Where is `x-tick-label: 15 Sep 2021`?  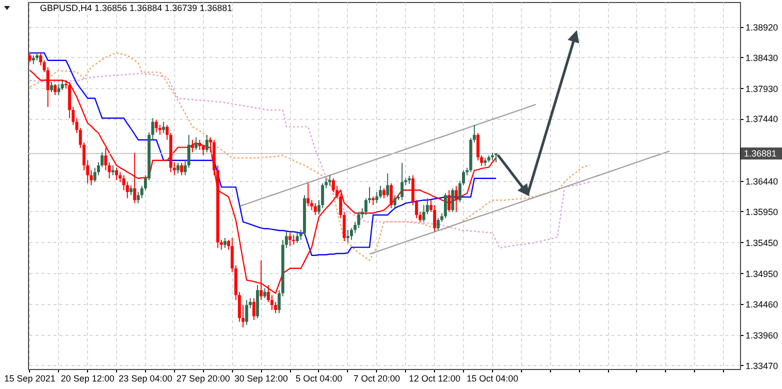 x-tick-label: 15 Sep 2021 is located at coordinates (30, 379).